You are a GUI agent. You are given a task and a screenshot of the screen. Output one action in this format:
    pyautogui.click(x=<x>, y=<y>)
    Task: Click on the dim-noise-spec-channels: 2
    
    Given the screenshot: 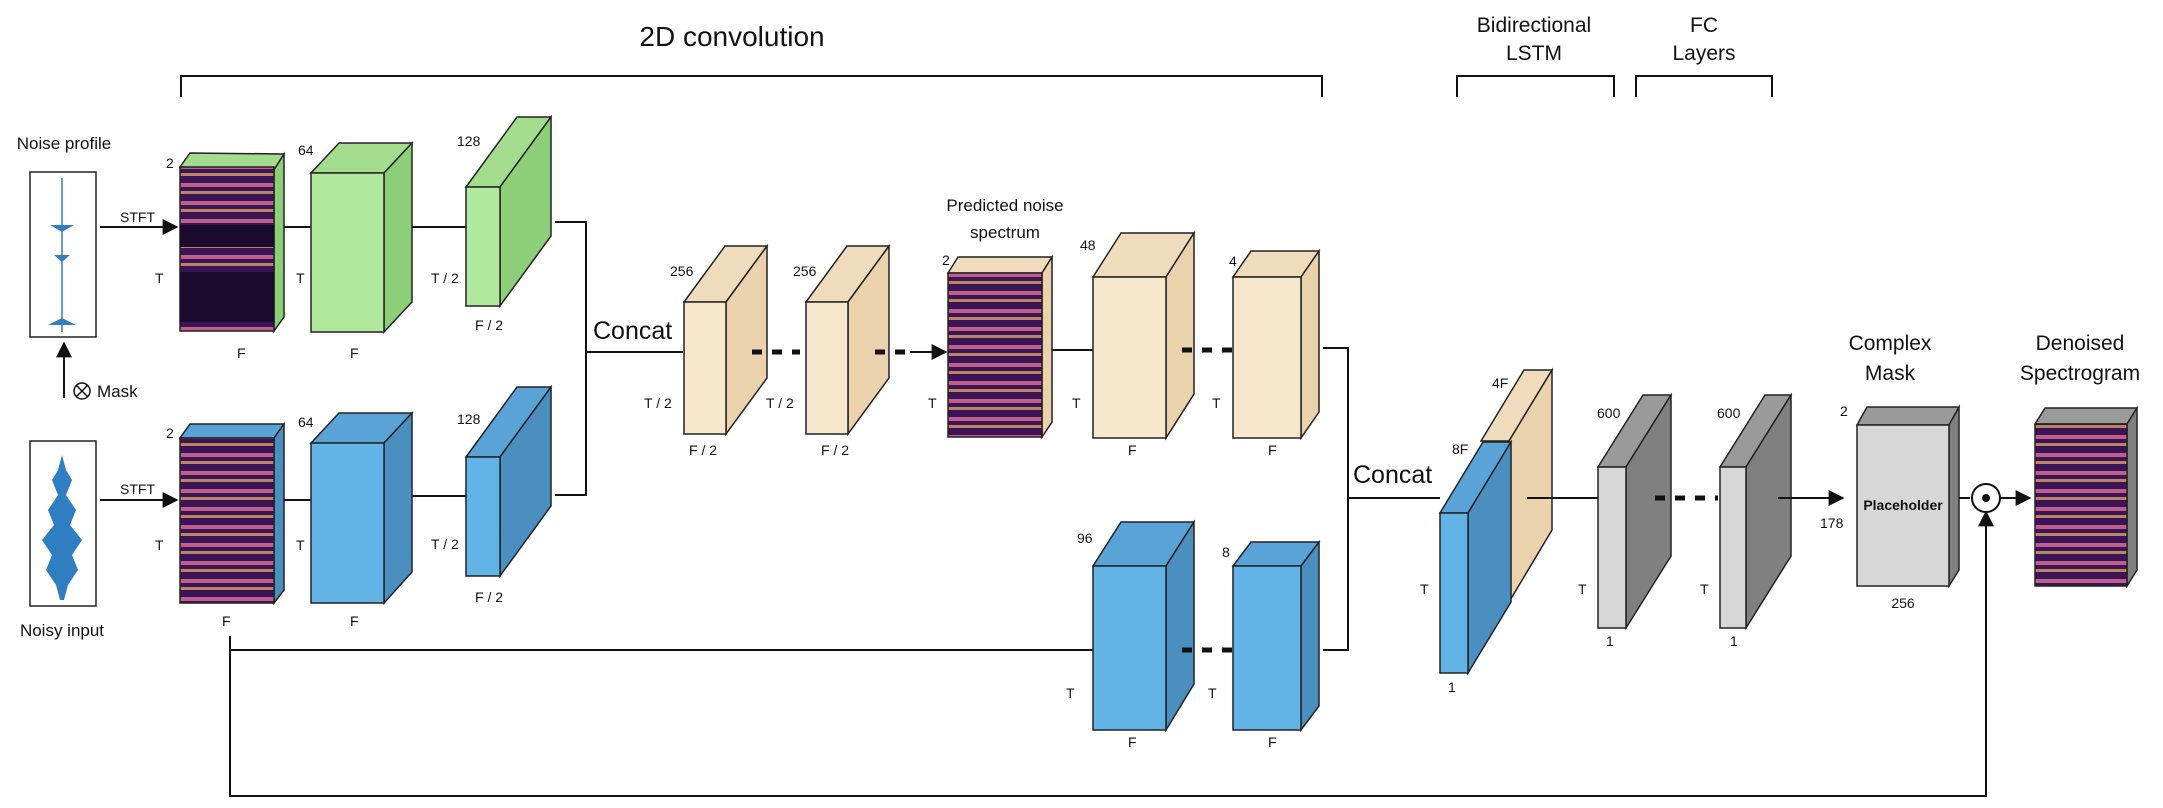 What is the action you would take?
    pyautogui.click(x=170, y=163)
    